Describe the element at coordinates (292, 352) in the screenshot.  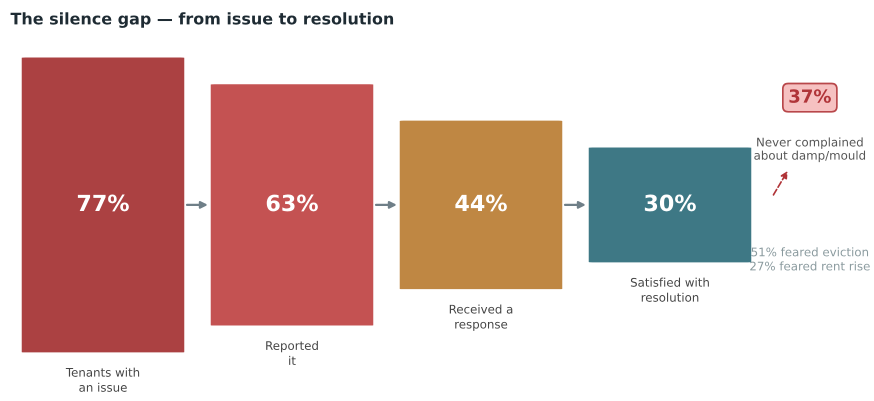
I see `category-label: Reported it` at that location.